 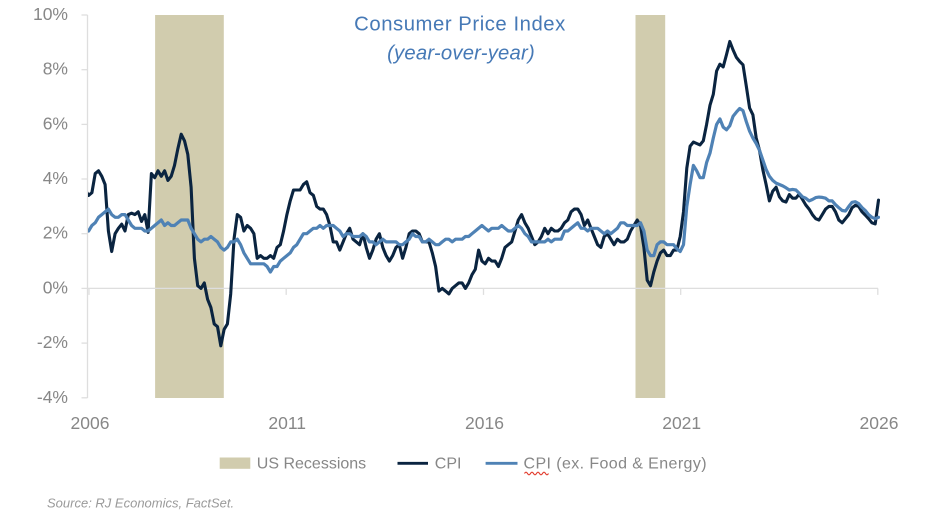 What do you see at coordinates (55, 178) in the screenshot?
I see `svg-text: 4%` at bounding box center [55, 178].